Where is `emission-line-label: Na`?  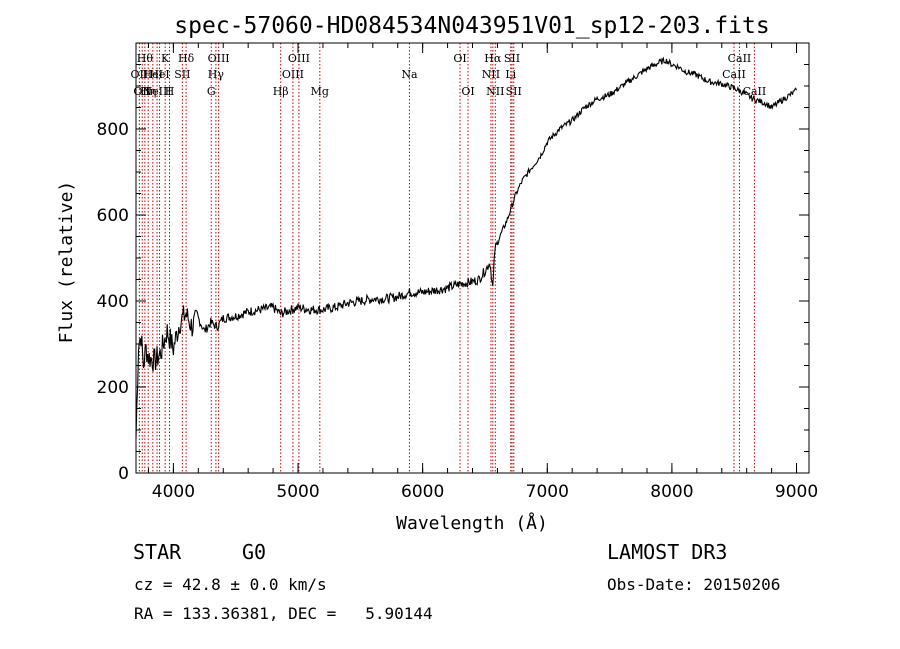 emission-line-label: Na is located at coordinates (409, 74).